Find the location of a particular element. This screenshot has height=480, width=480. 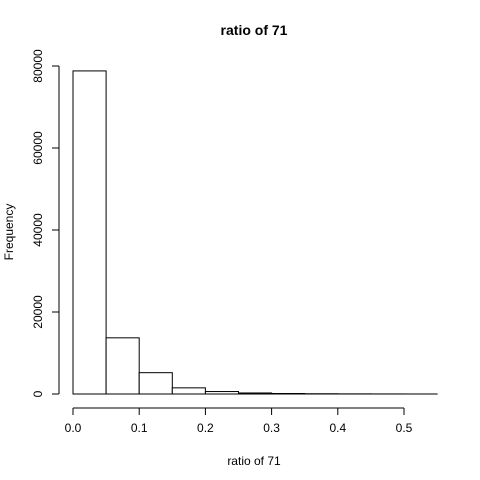

y-tick-label-1: 20000 is located at coordinates (38, 312).